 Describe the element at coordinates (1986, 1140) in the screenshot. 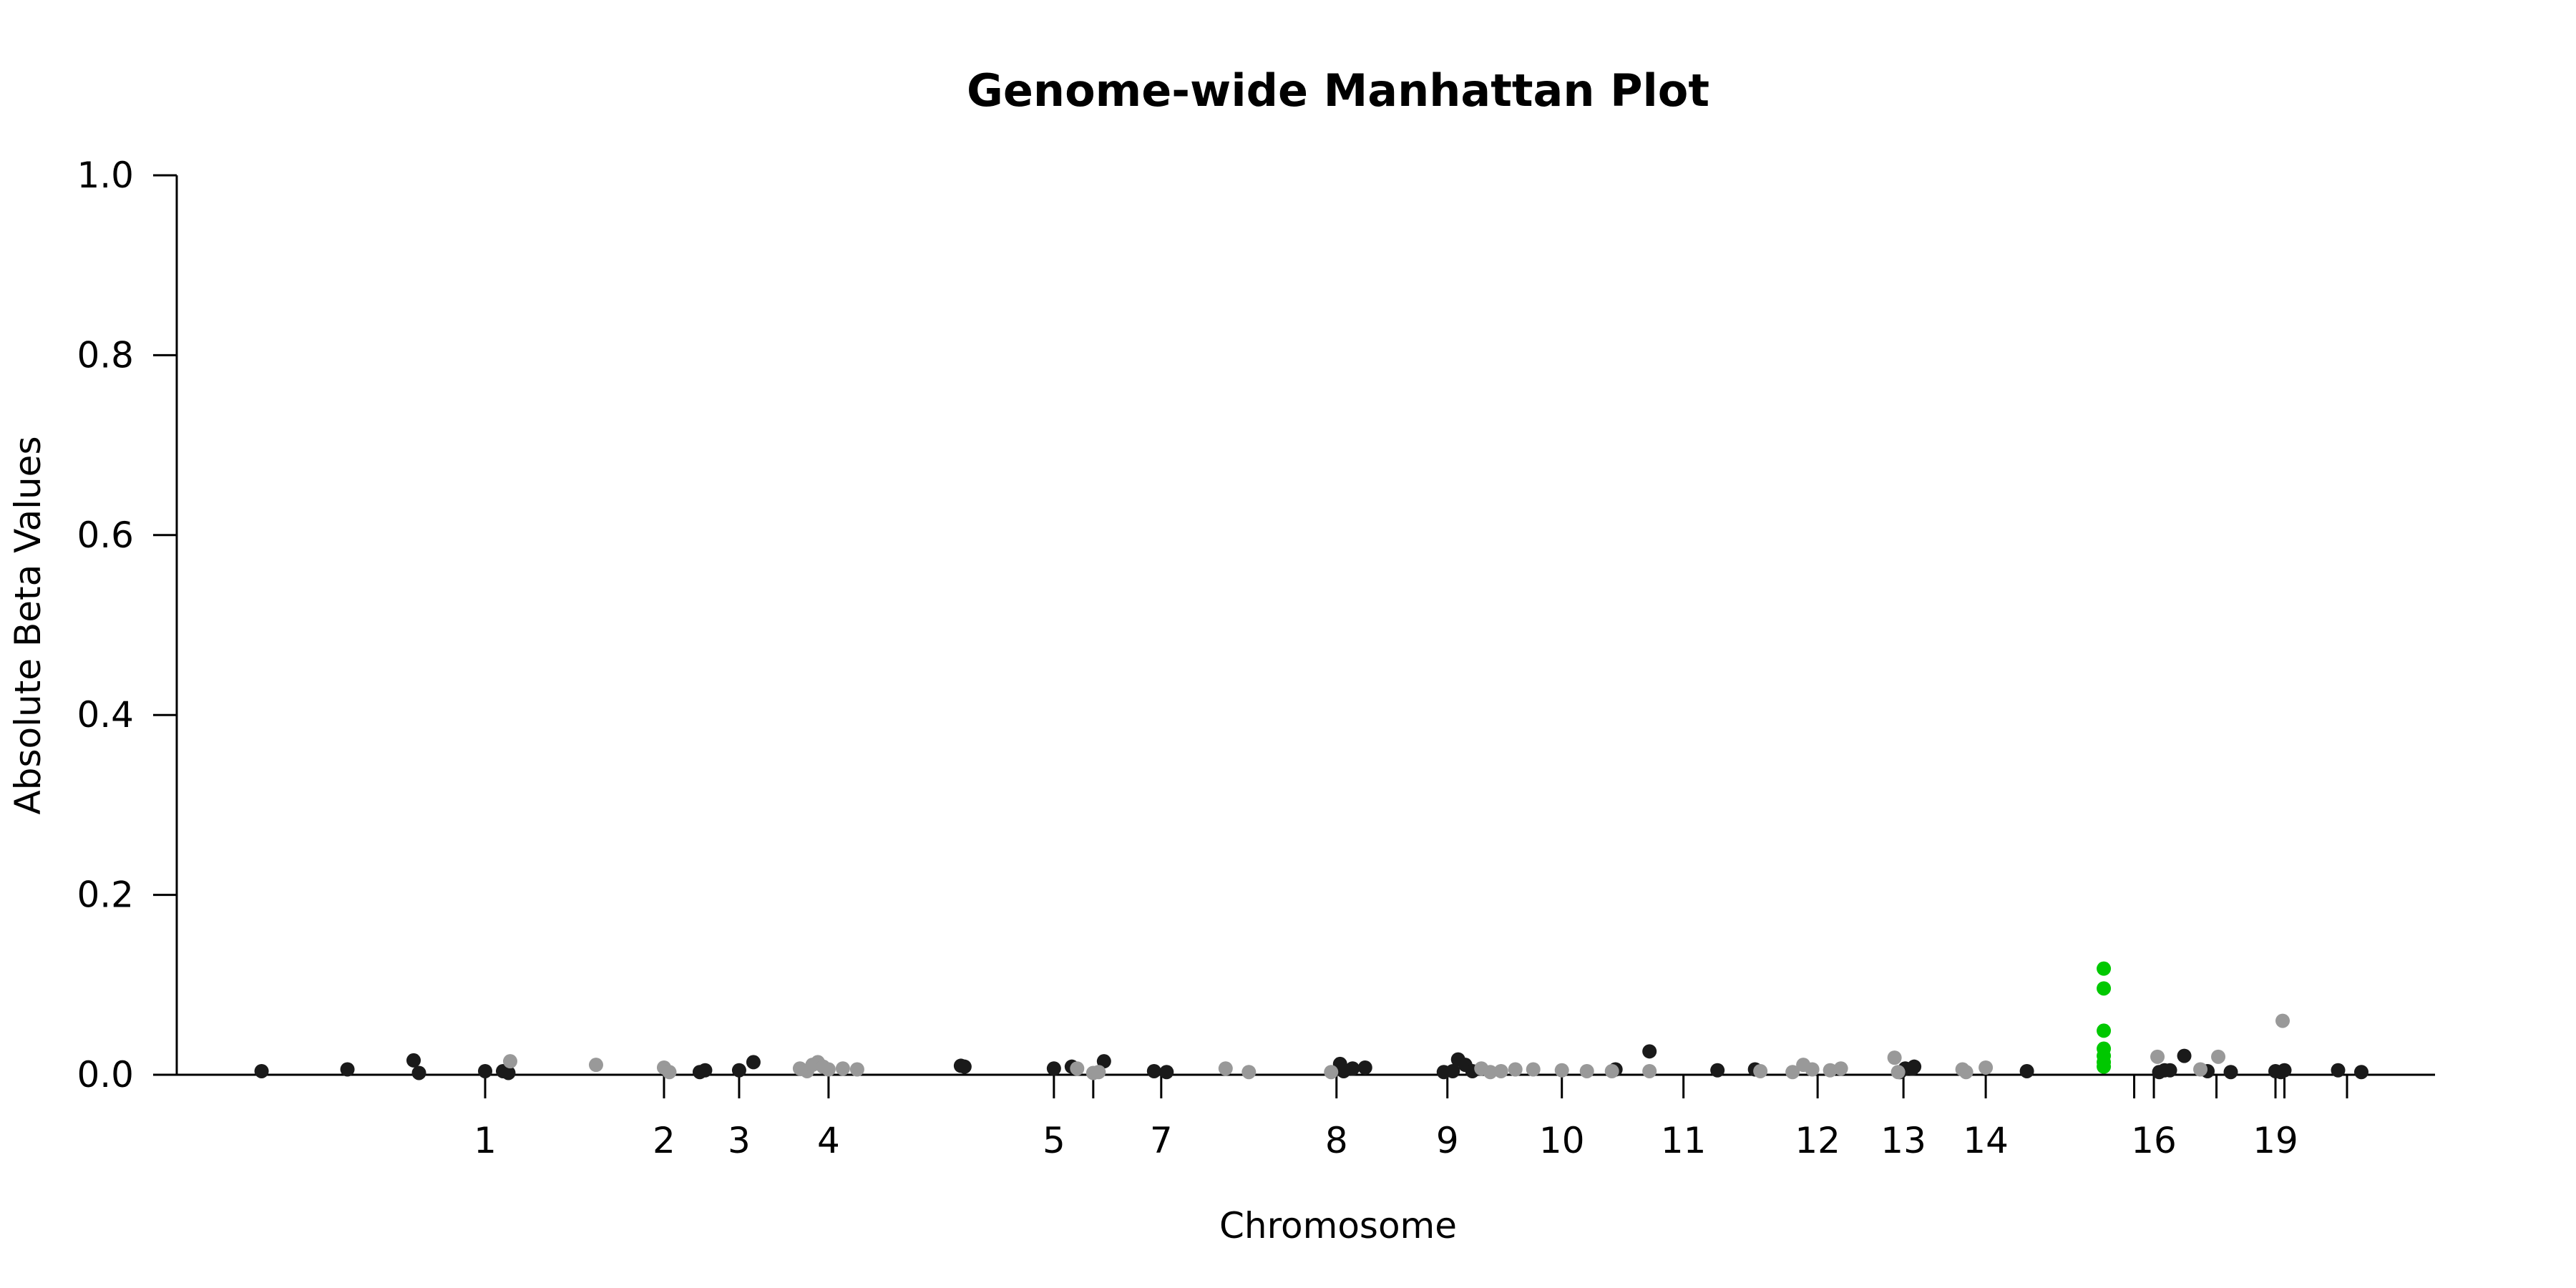

I see `x-tick-label: 14` at that location.